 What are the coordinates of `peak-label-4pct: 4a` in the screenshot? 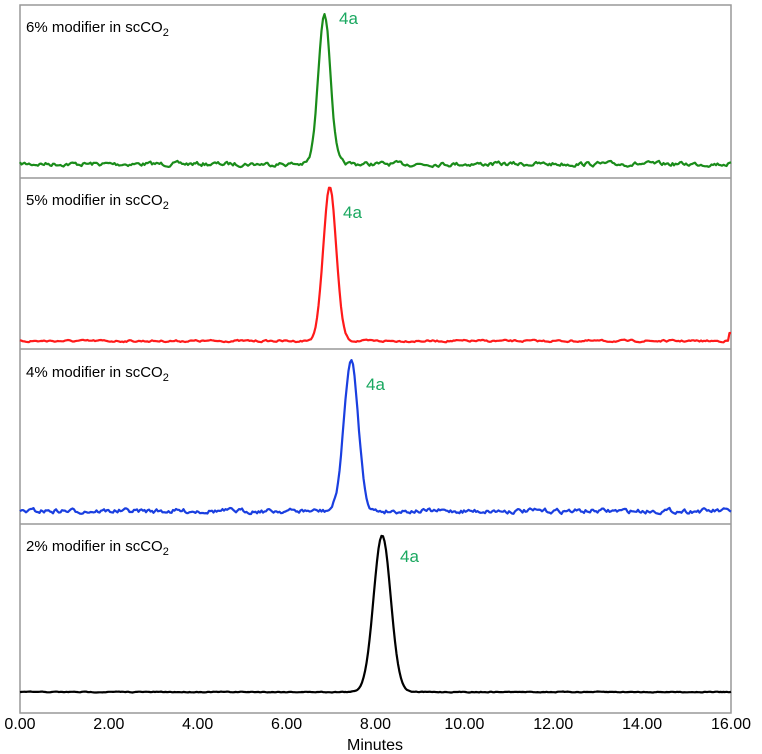 It's located at (375, 384).